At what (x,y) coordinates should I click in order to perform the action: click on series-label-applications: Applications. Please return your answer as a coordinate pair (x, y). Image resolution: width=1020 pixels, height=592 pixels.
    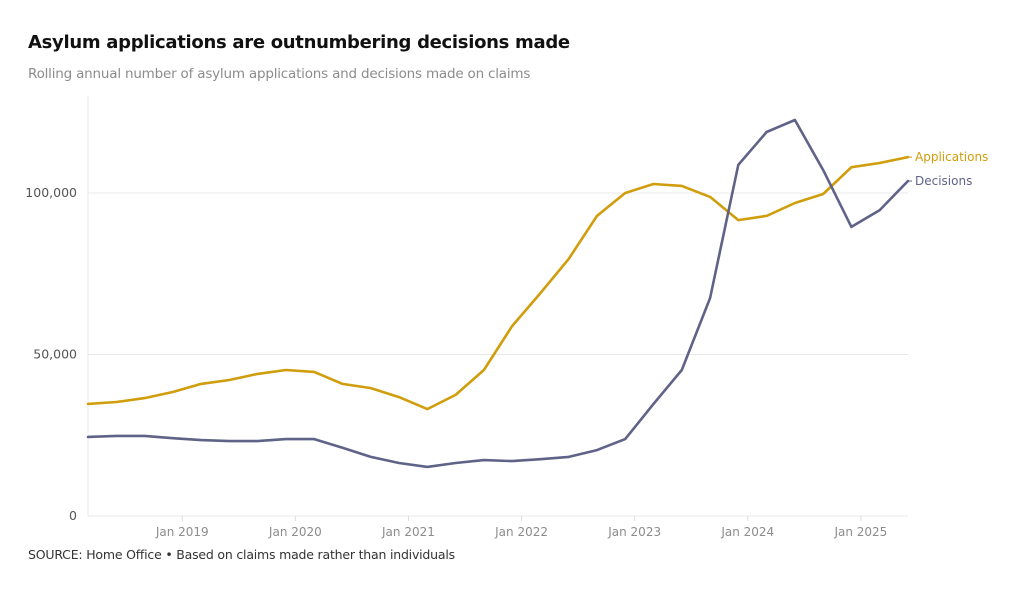
    Looking at the image, I should click on (951, 157).